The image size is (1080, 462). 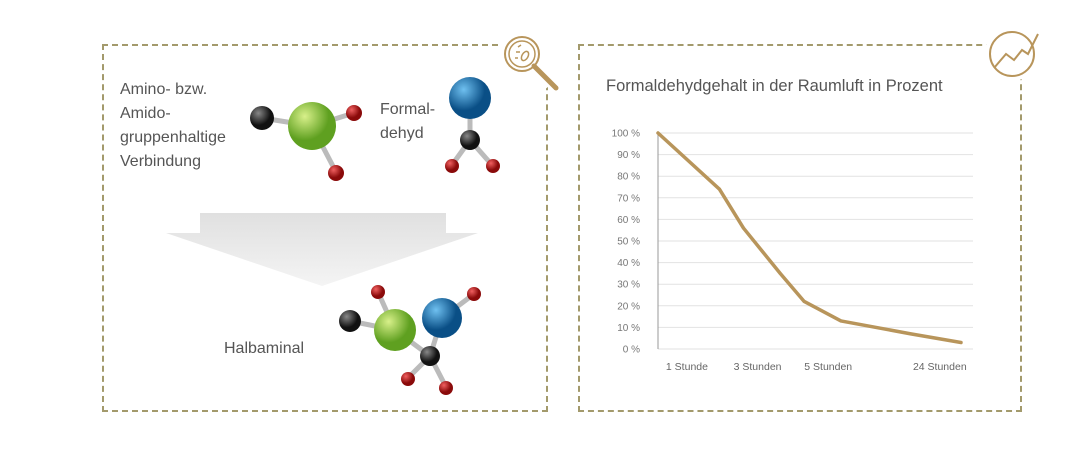 What do you see at coordinates (528, 62) in the screenshot?
I see `magnifier-bacteria-icon` at bounding box center [528, 62].